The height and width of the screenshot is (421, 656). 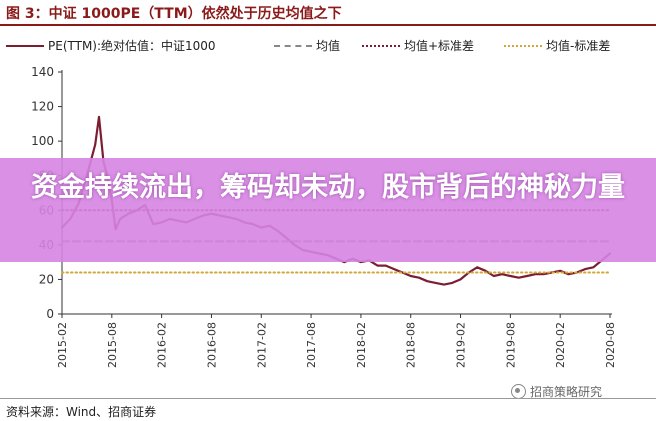 What do you see at coordinates (81, 412) in the screenshot?
I see `source-note: 资料来源：Wind、招商证券` at bounding box center [81, 412].